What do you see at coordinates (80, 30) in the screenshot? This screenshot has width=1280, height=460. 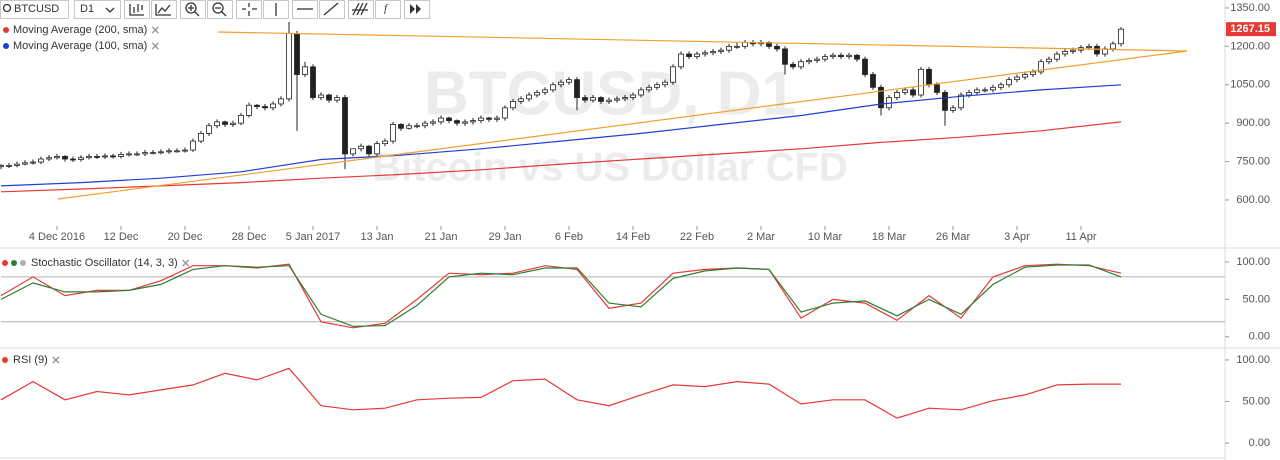 I see `legend-label: Moving Average (200, sma)` at bounding box center [80, 30].